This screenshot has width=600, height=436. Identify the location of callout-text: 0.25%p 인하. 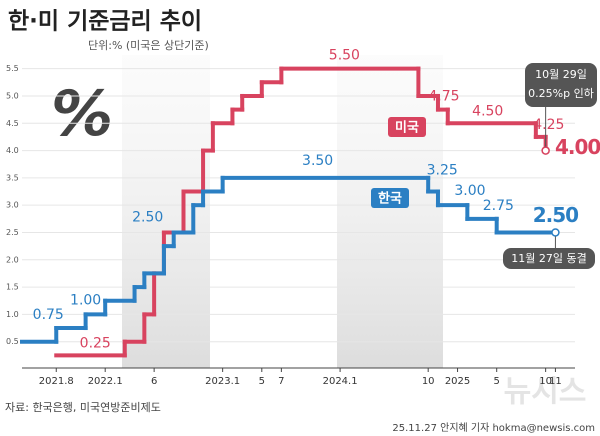
(561, 93).